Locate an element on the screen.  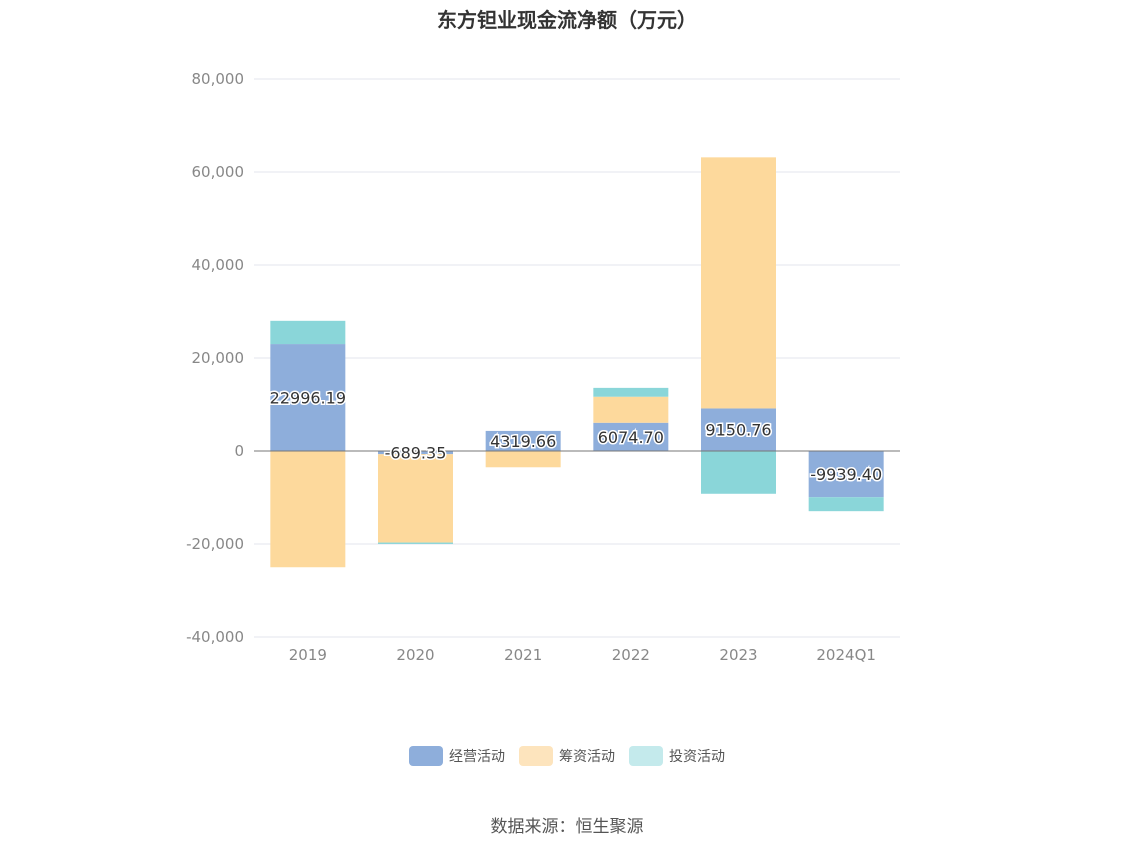
legend-item-operating: 经营活动 is located at coordinates (457, 756).